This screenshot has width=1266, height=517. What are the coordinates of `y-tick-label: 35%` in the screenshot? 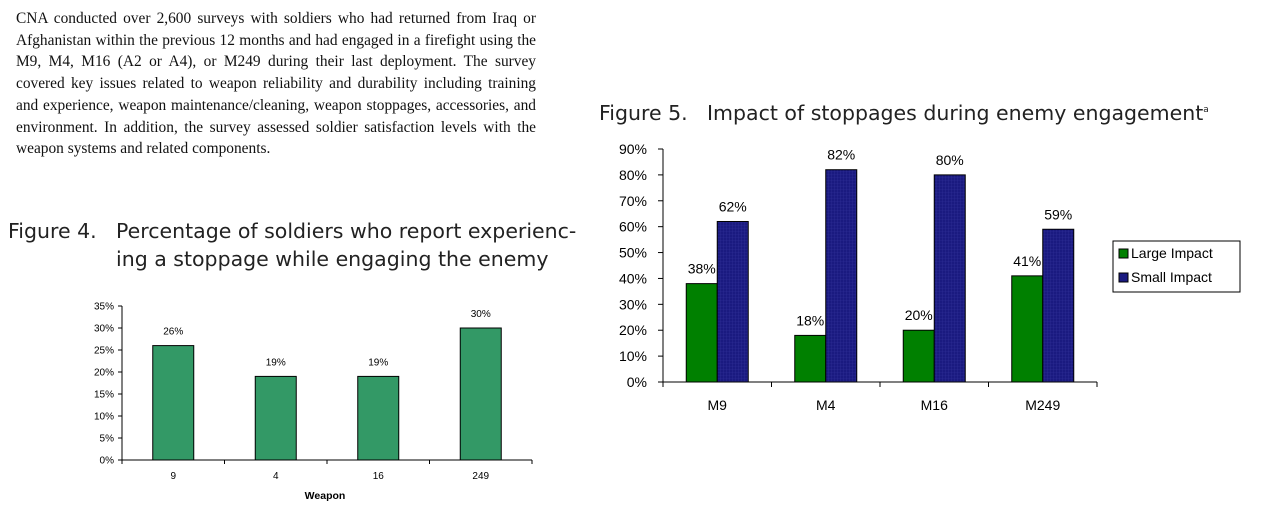 It's located at (104, 307).